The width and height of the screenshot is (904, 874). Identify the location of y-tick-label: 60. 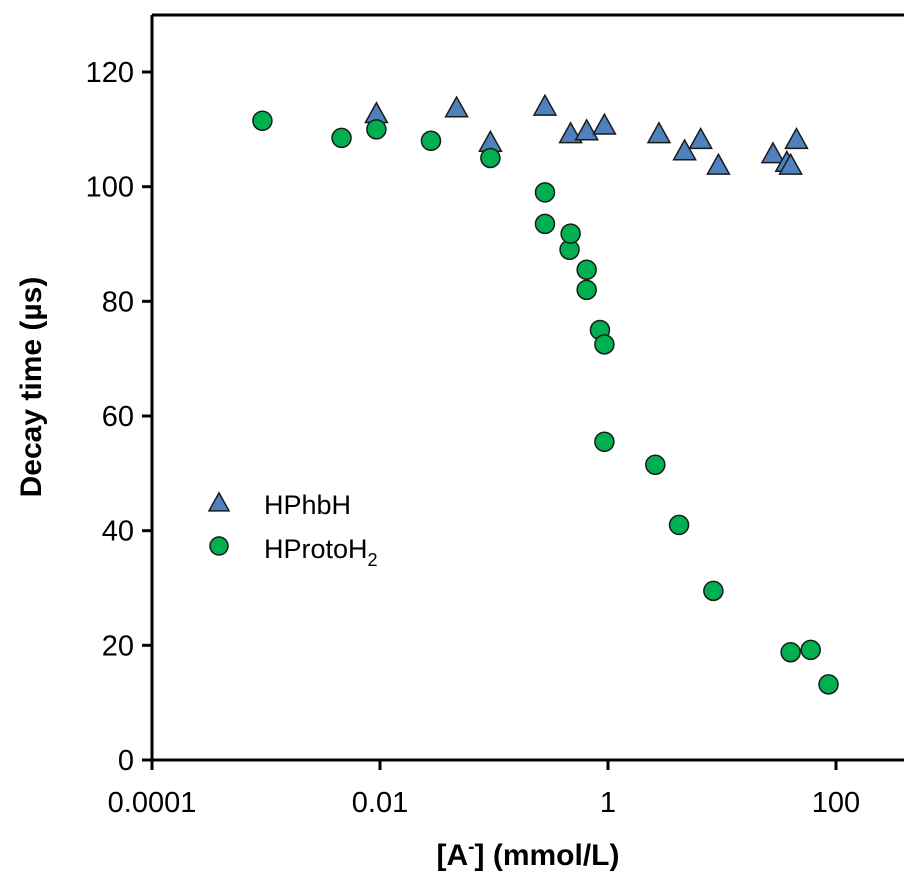
(118, 417).